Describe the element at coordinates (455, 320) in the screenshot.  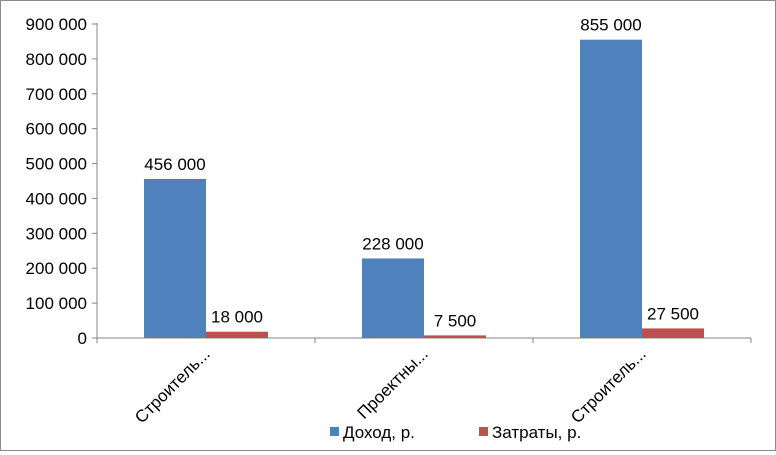
I see `data-label: 7 500` at that location.